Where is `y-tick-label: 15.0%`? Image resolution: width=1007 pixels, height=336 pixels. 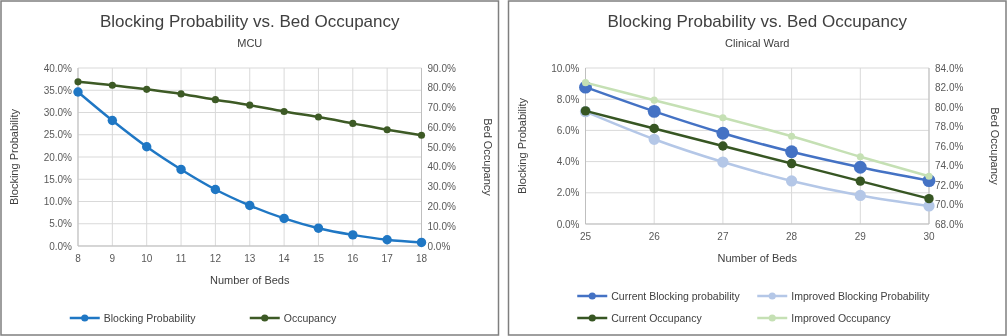
y-tick-label: 15.0% is located at coordinates (58, 179).